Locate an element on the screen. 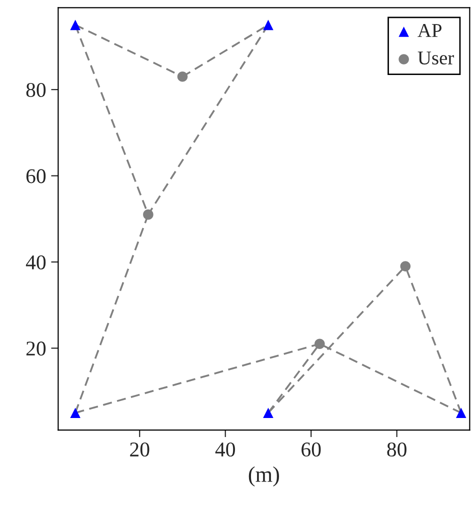 This screenshot has width=473, height=512. legend-label: AP is located at coordinates (430, 30).